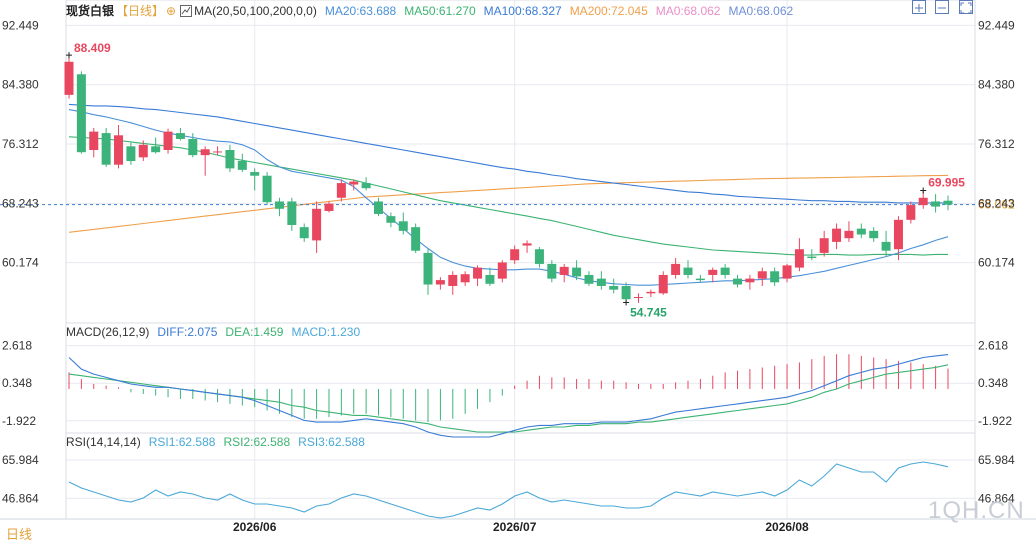 The height and width of the screenshot is (544, 1036). Describe the element at coordinates (326, 332) in the screenshot. I see `macd-value-2: MACD:1.230` at that location.